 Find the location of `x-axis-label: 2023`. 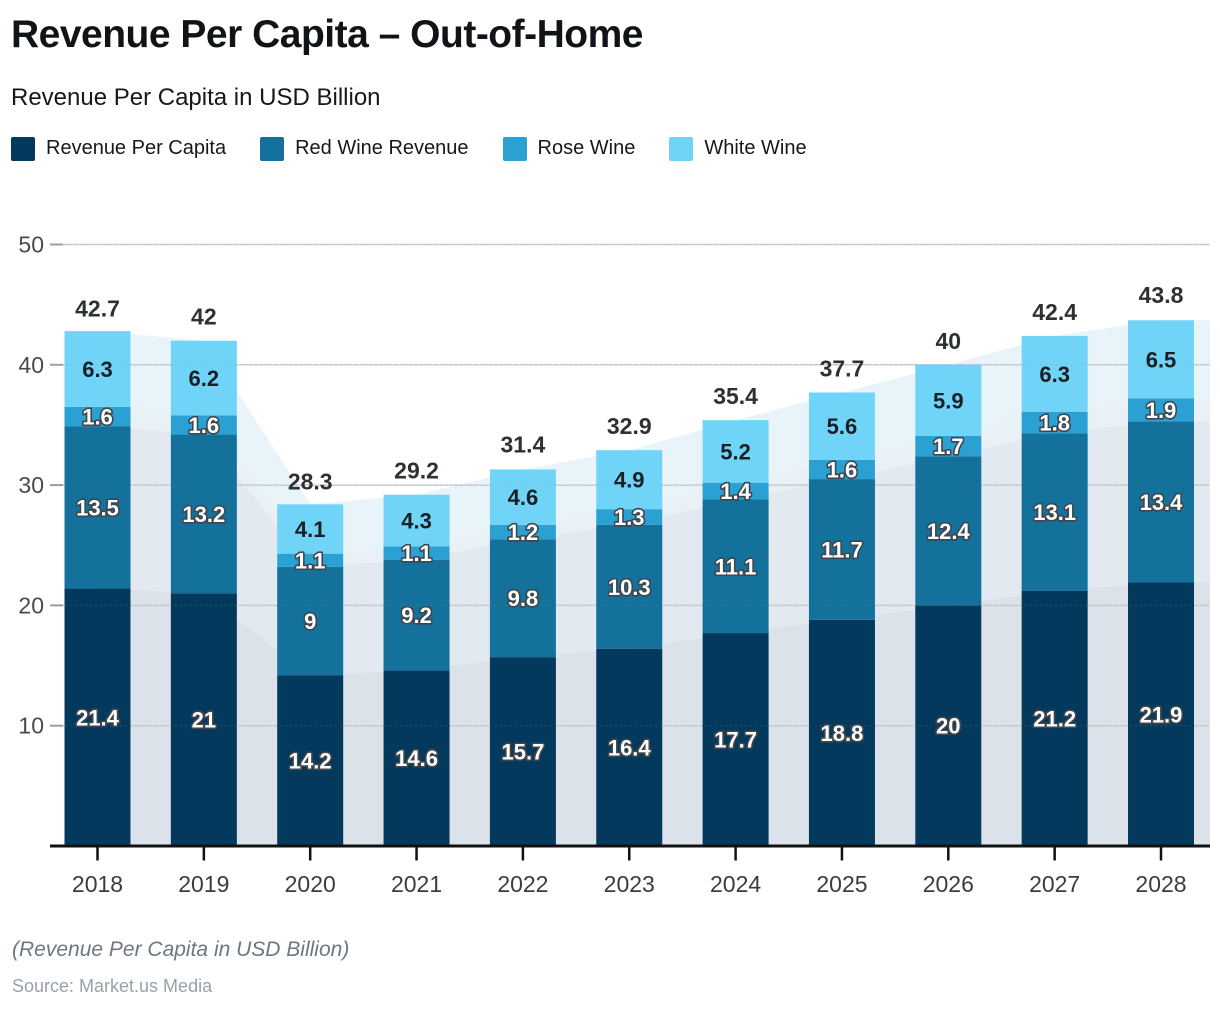

x-axis-label: 2023 is located at coordinates (629, 884).